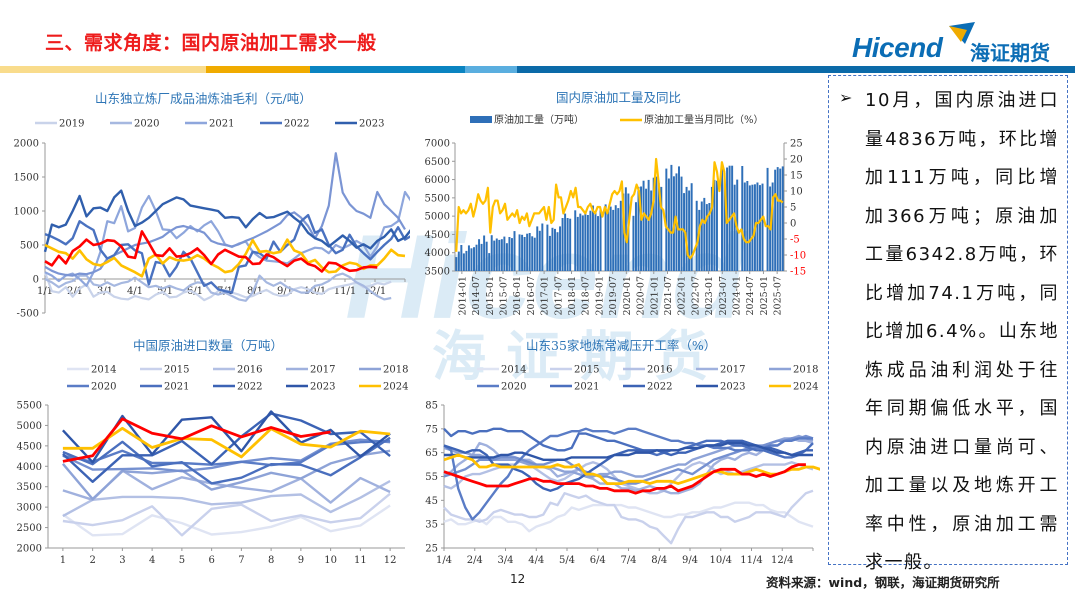 Image resolution: width=1080 pixels, height=607 pixels. I want to click on x-tick-label: 2015-07, so click(503, 295).